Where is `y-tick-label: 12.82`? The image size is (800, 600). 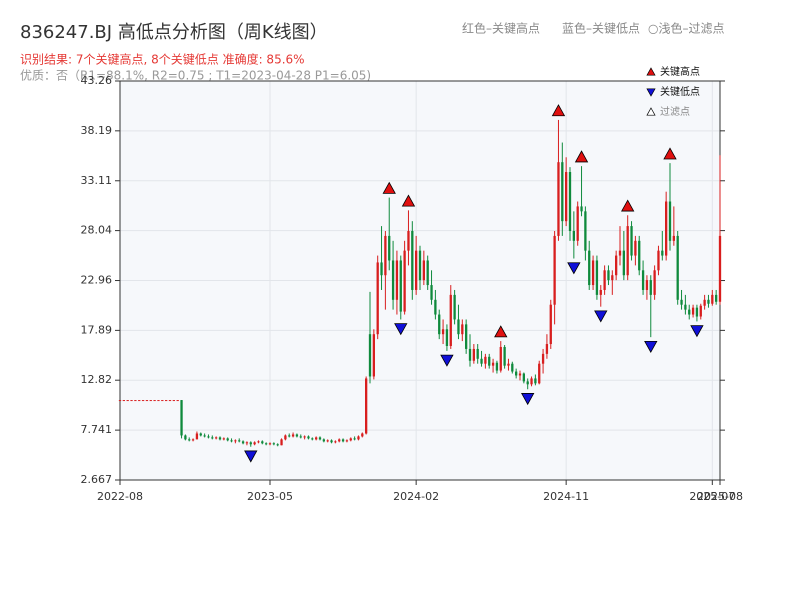 y-tick-label: 12.82 is located at coordinates (97, 379).